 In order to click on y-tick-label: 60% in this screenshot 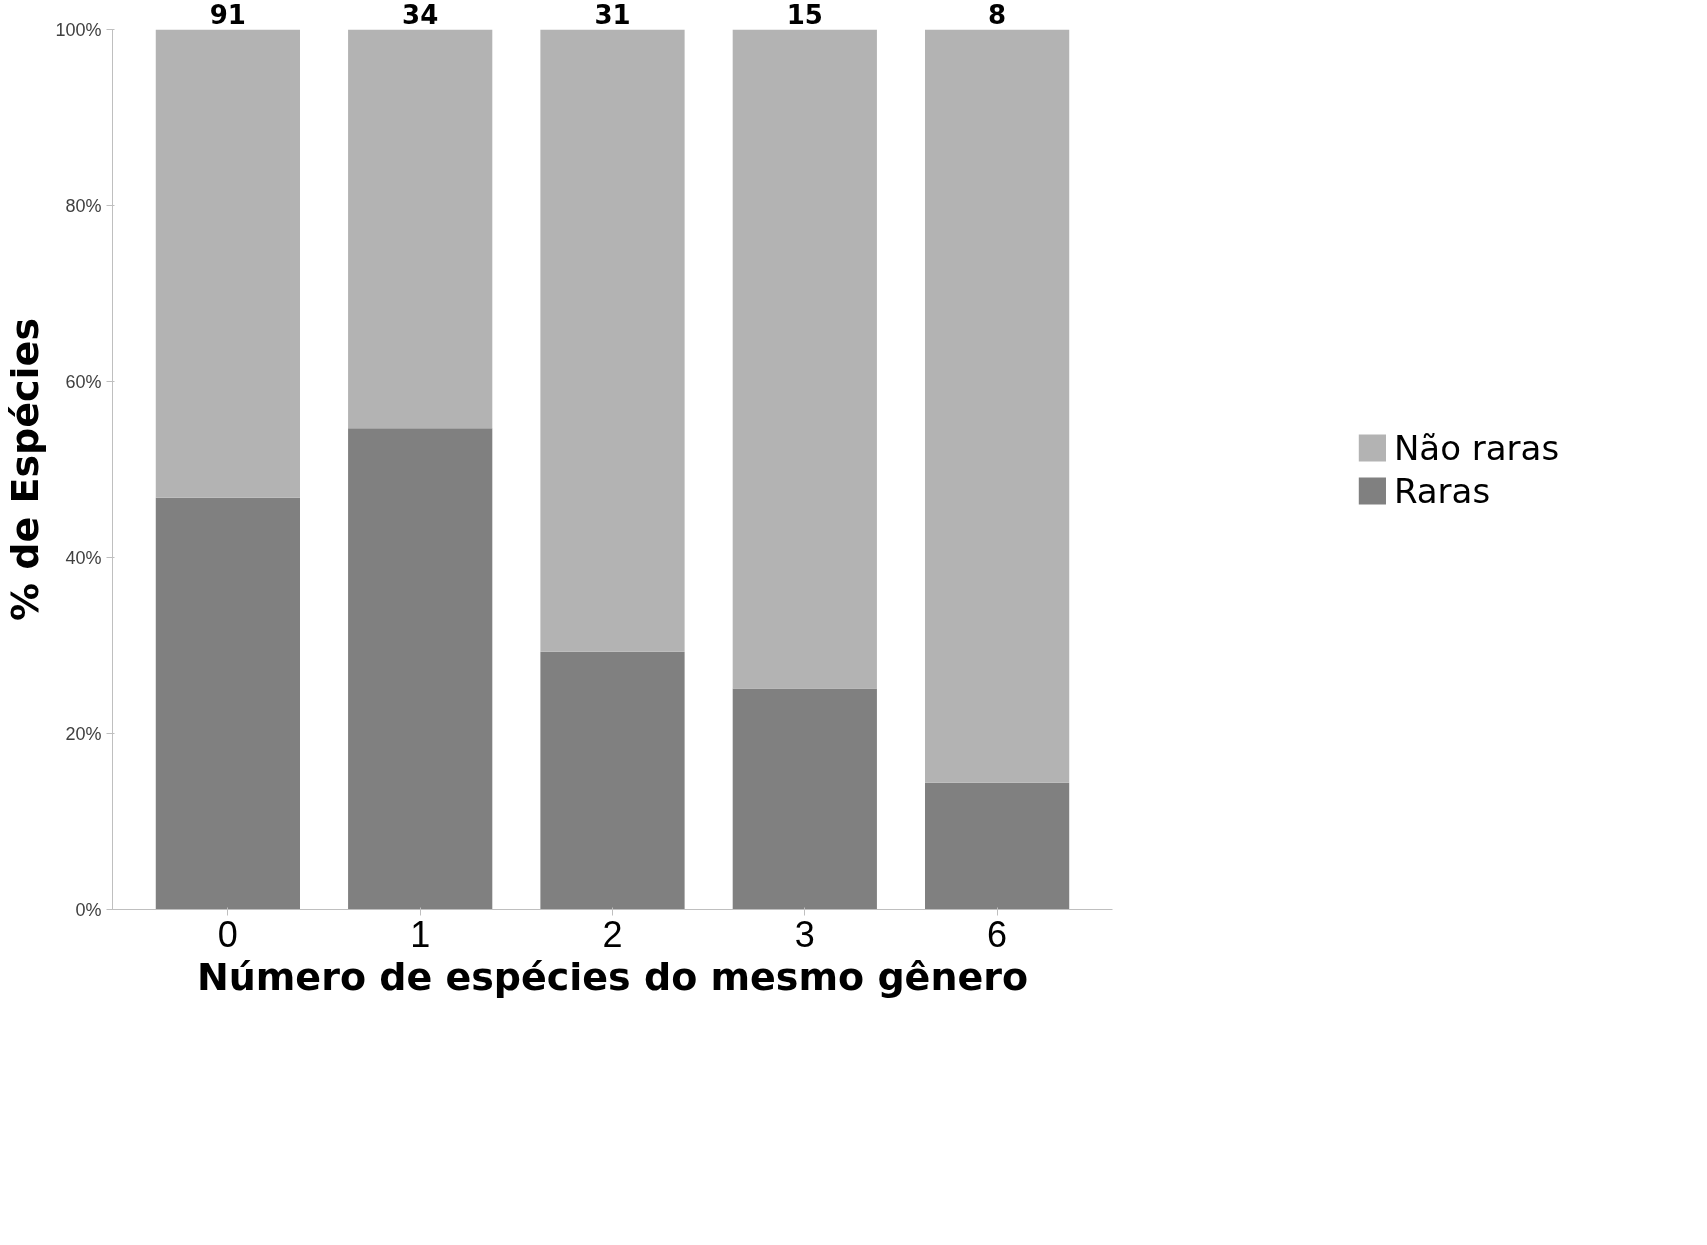, I will do `click(83, 381)`.